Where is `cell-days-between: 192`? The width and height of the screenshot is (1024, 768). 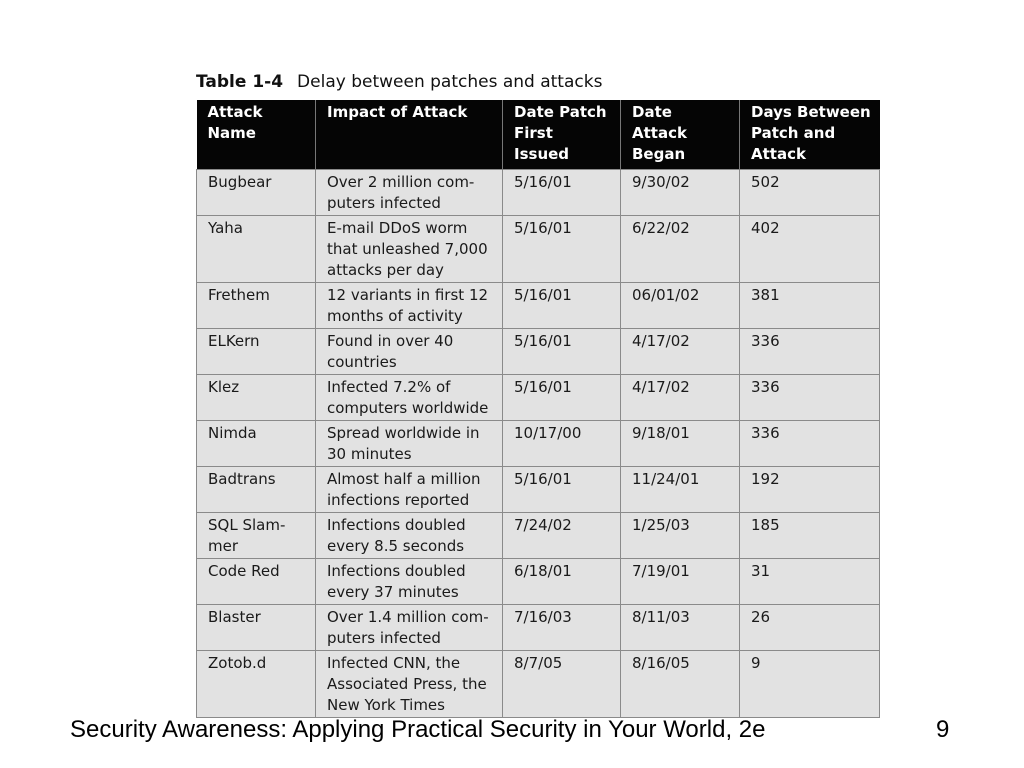
cell-days-between: 192 is located at coordinates (809, 489).